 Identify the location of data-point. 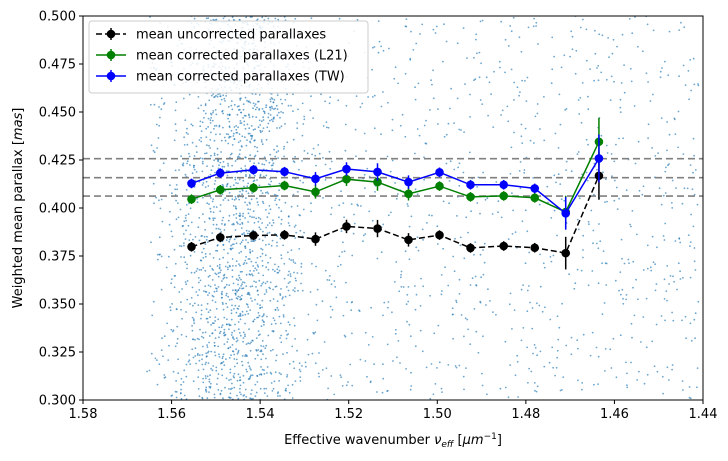
(346, 226).